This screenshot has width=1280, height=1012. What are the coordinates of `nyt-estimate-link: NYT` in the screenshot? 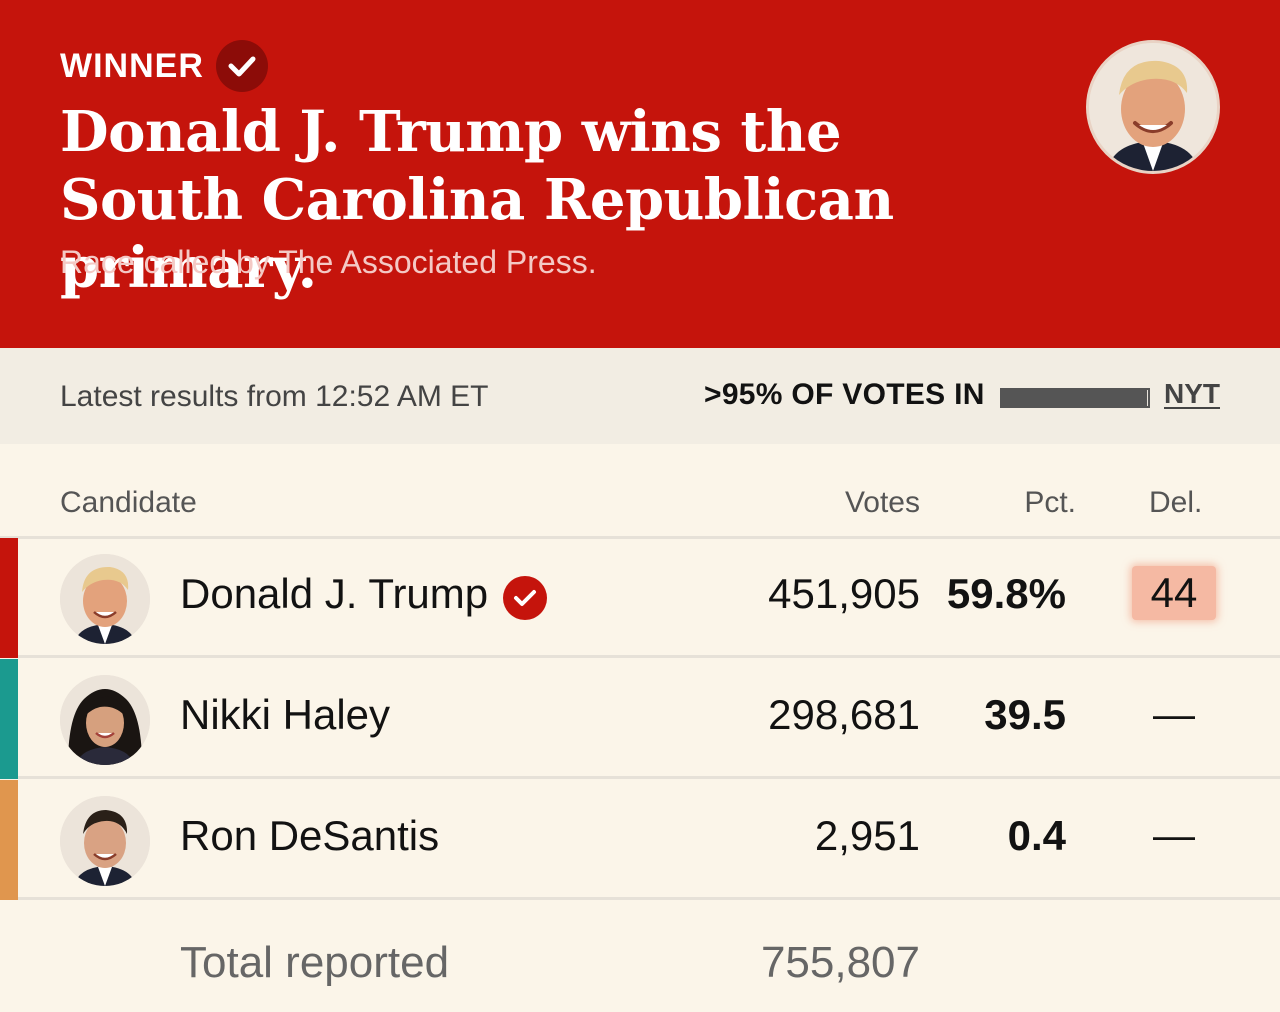 It's located at (1192, 393).